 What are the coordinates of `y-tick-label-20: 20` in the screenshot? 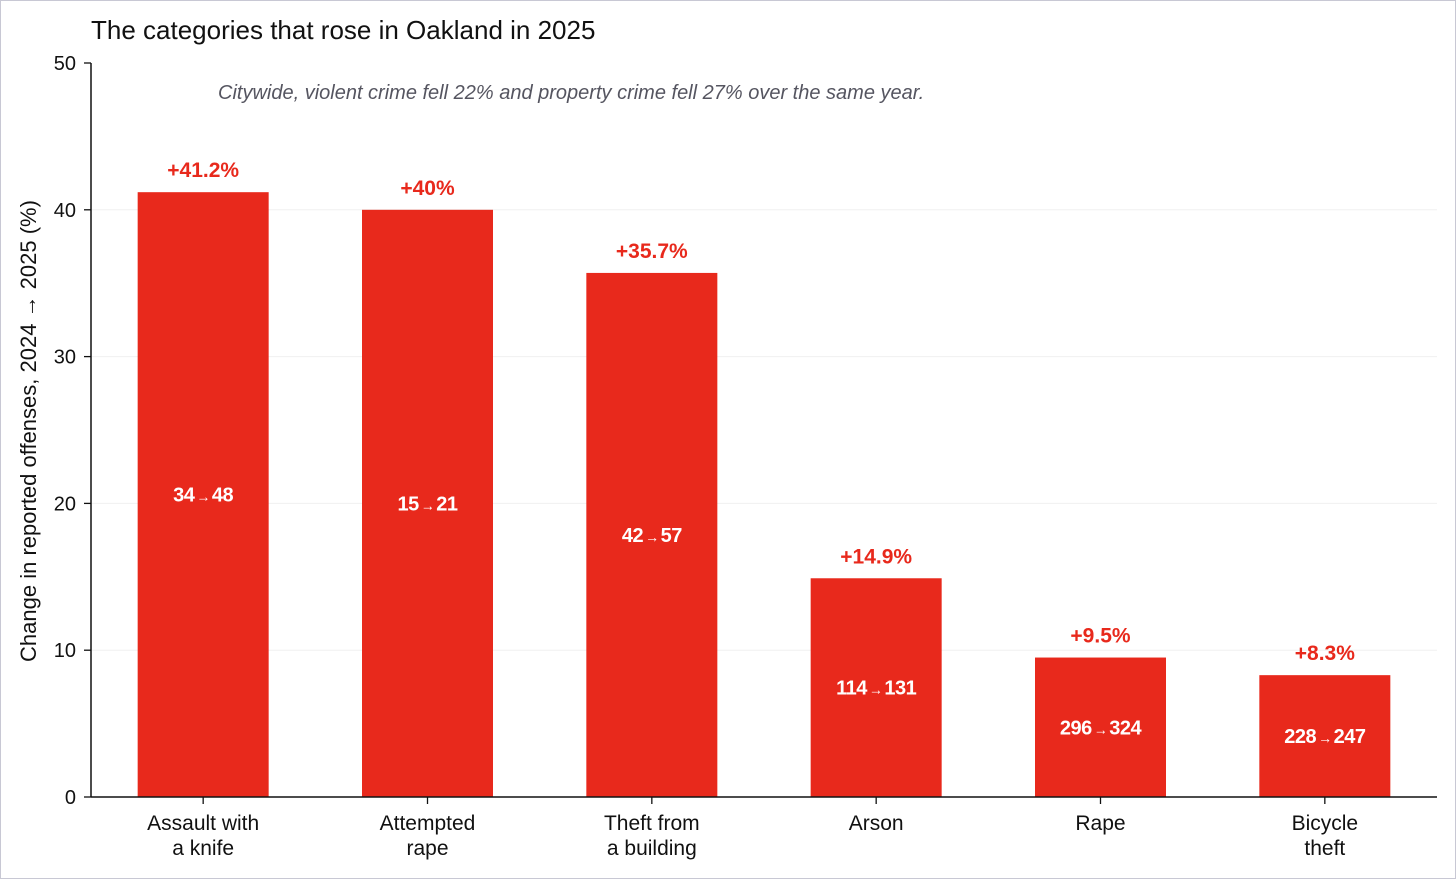 It's located at (65, 504).